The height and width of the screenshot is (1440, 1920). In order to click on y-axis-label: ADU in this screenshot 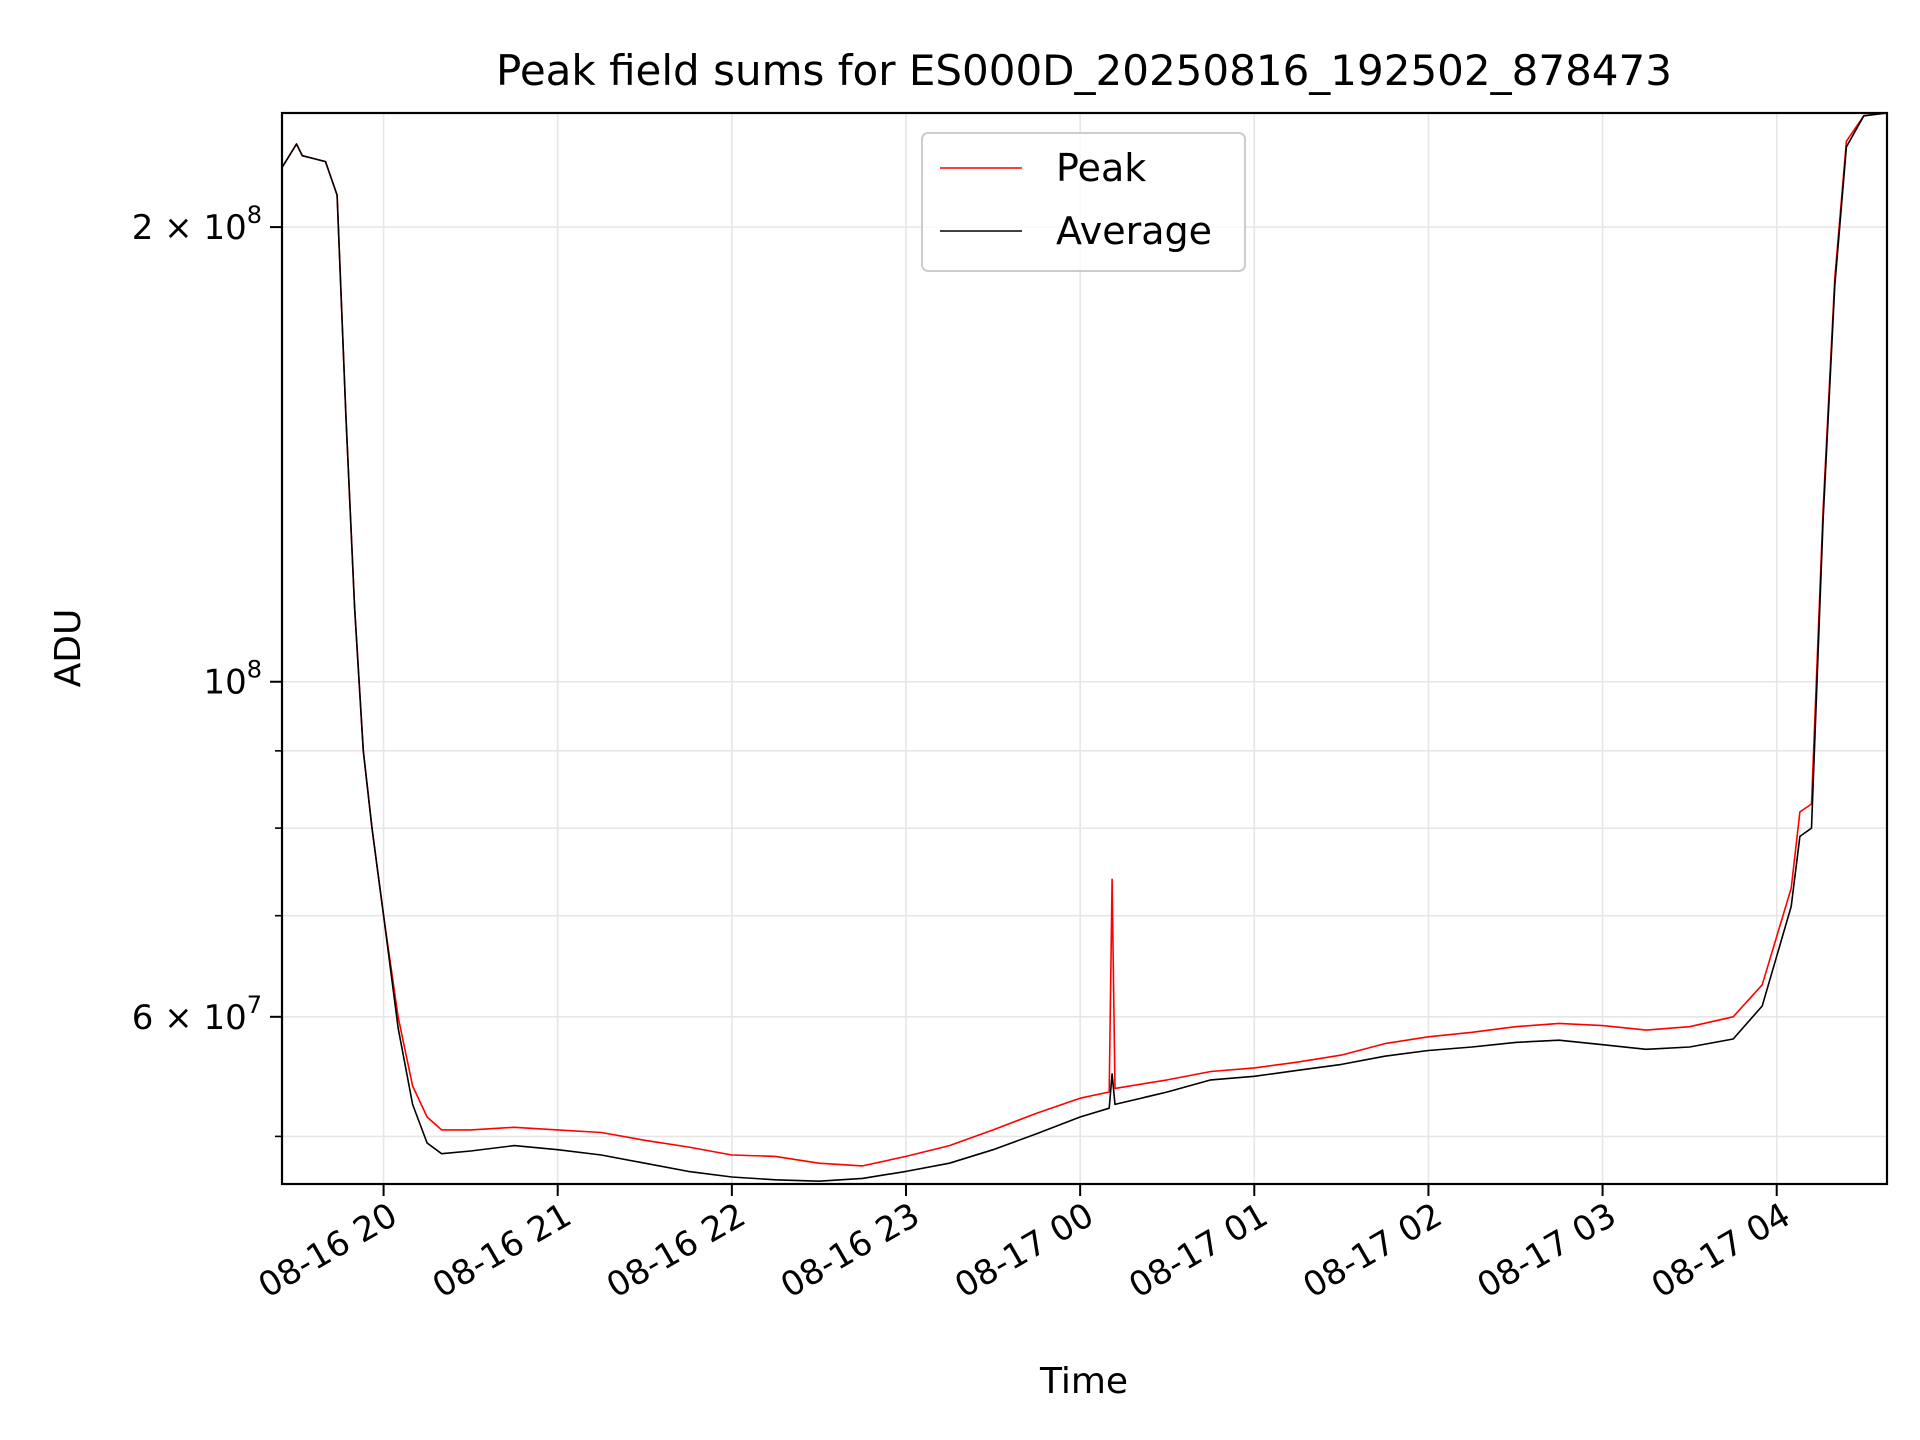, I will do `click(68, 648)`.